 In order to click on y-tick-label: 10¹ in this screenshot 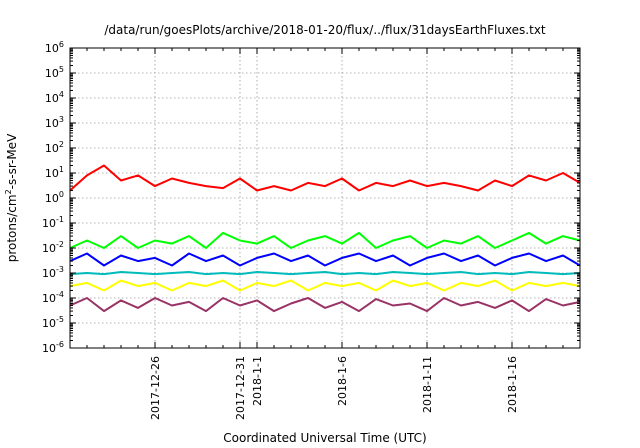, I will do `click(54, 172)`.